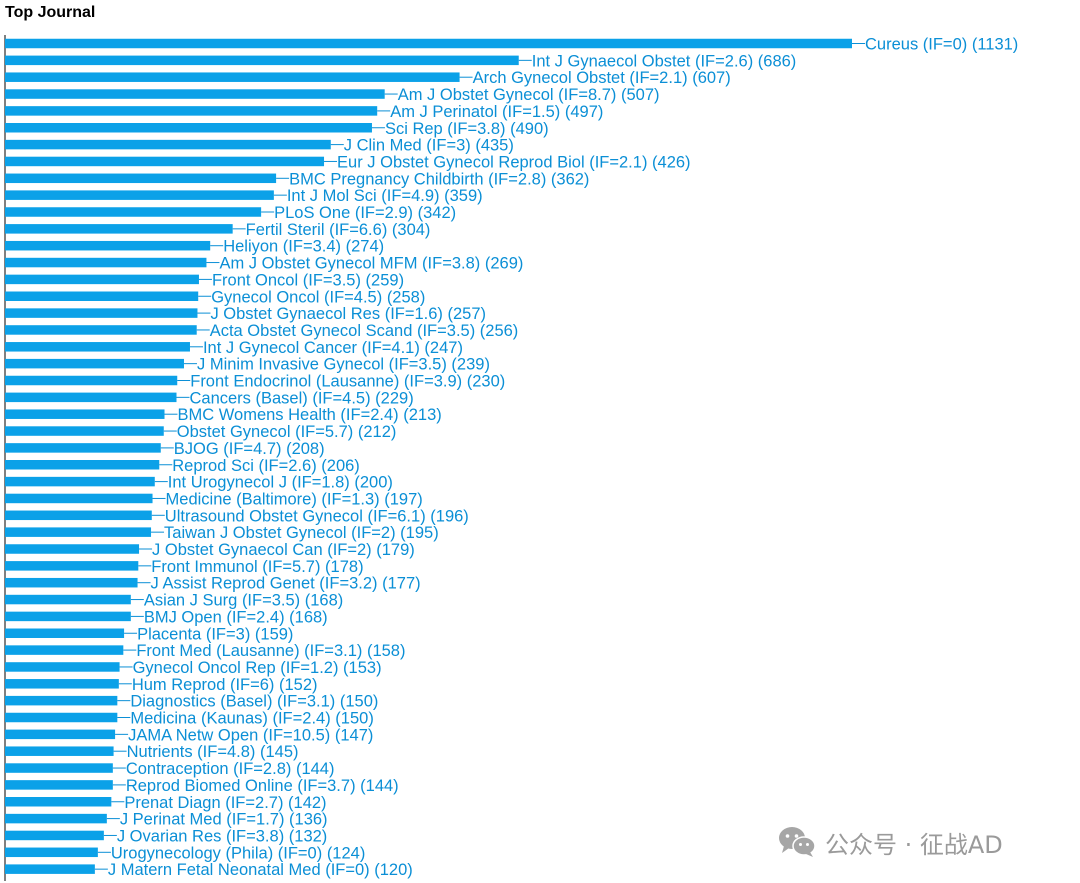  Describe the element at coordinates (343, 365) in the screenshot. I see `bar-label: J Minim Invasive Gynecol (IF=3.5) (239)` at that location.